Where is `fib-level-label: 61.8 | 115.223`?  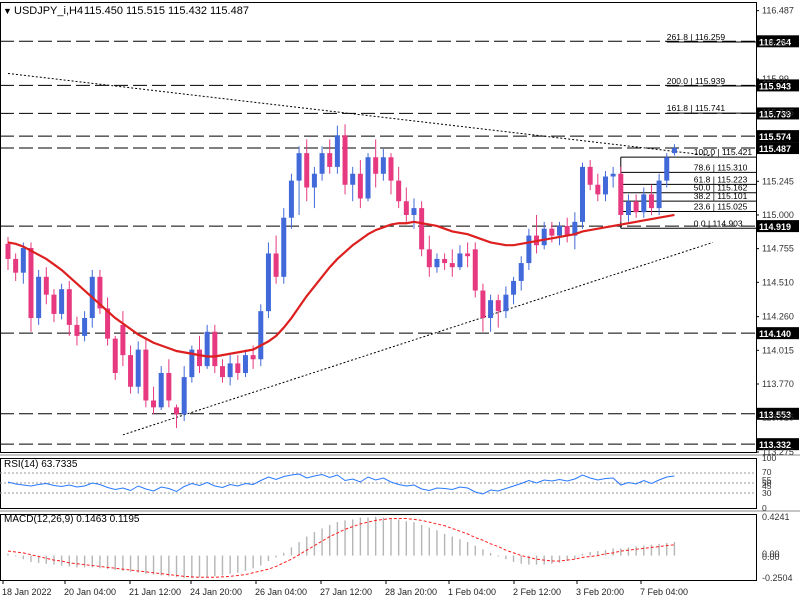
fib-level-label: 61.8 | 115.223 is located at coordinates (721, 179).